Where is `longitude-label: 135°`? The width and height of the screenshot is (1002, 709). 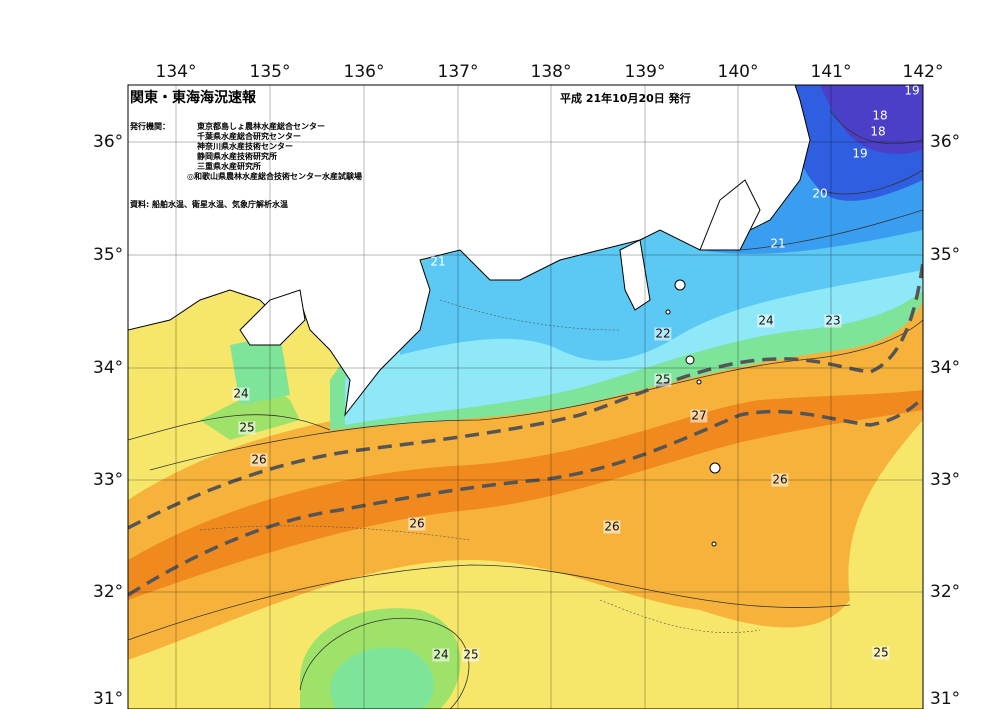 longitude-label: 135° is located at coordinates (270, 72).